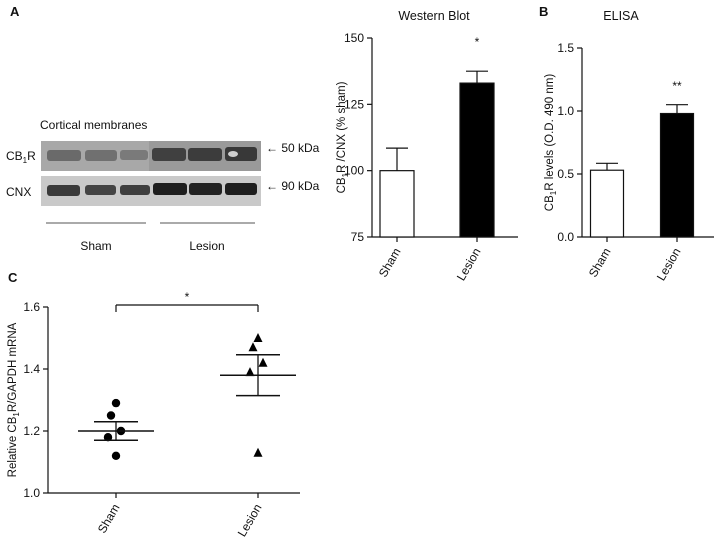  What do you see at coordinates (354, 104) in the screenshot?
I see `western-ytick-label-2: 125` at bounding box center [354, 104].